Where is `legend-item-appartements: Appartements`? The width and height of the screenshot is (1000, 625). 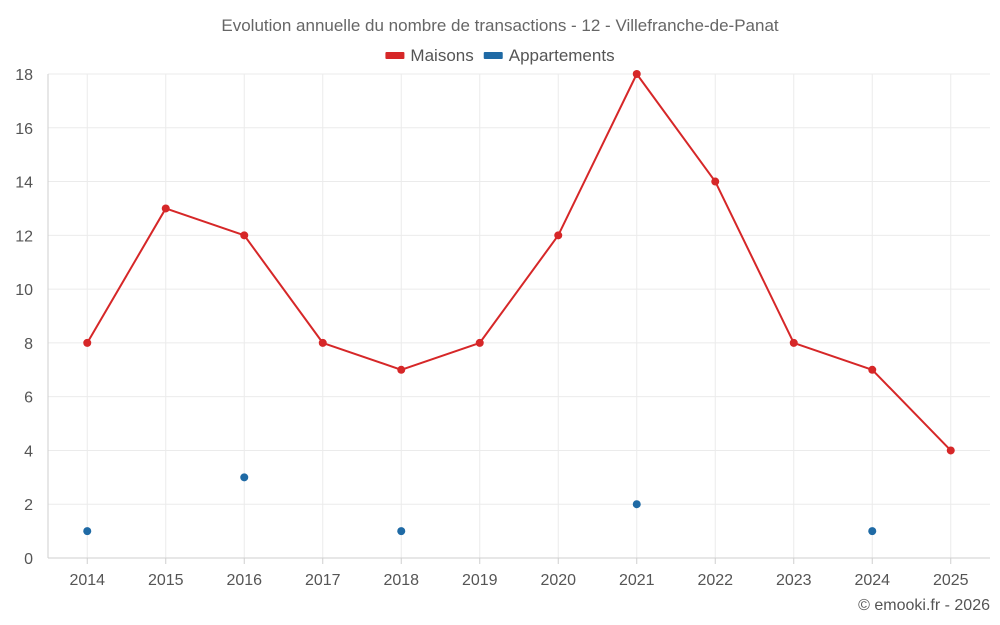
legend-item-appartements: Appartements is located at coordinates (549, 55).